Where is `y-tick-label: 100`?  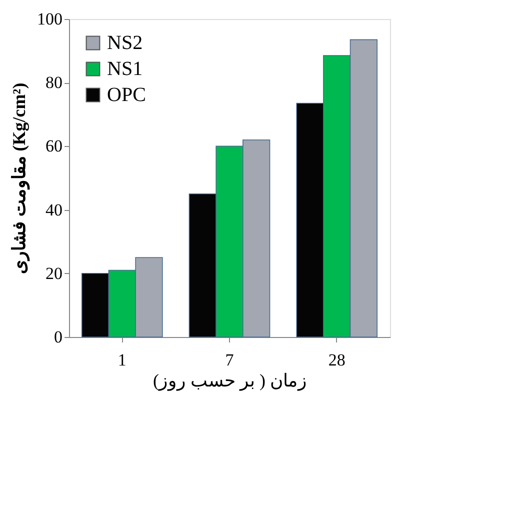
y-tick-label: 100 is located at coordinates (49, 19).